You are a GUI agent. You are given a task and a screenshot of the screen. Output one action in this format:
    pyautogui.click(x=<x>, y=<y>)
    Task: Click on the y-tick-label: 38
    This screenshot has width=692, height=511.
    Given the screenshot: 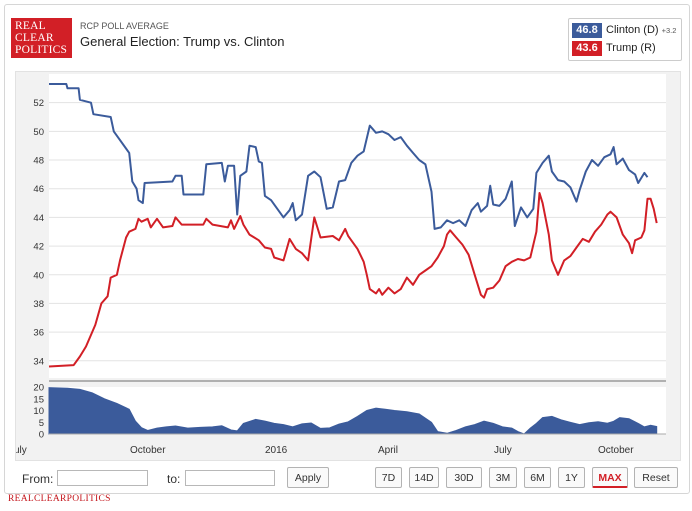 What is the action you would take?
    pyautogui.click(x=38, y=304)
    